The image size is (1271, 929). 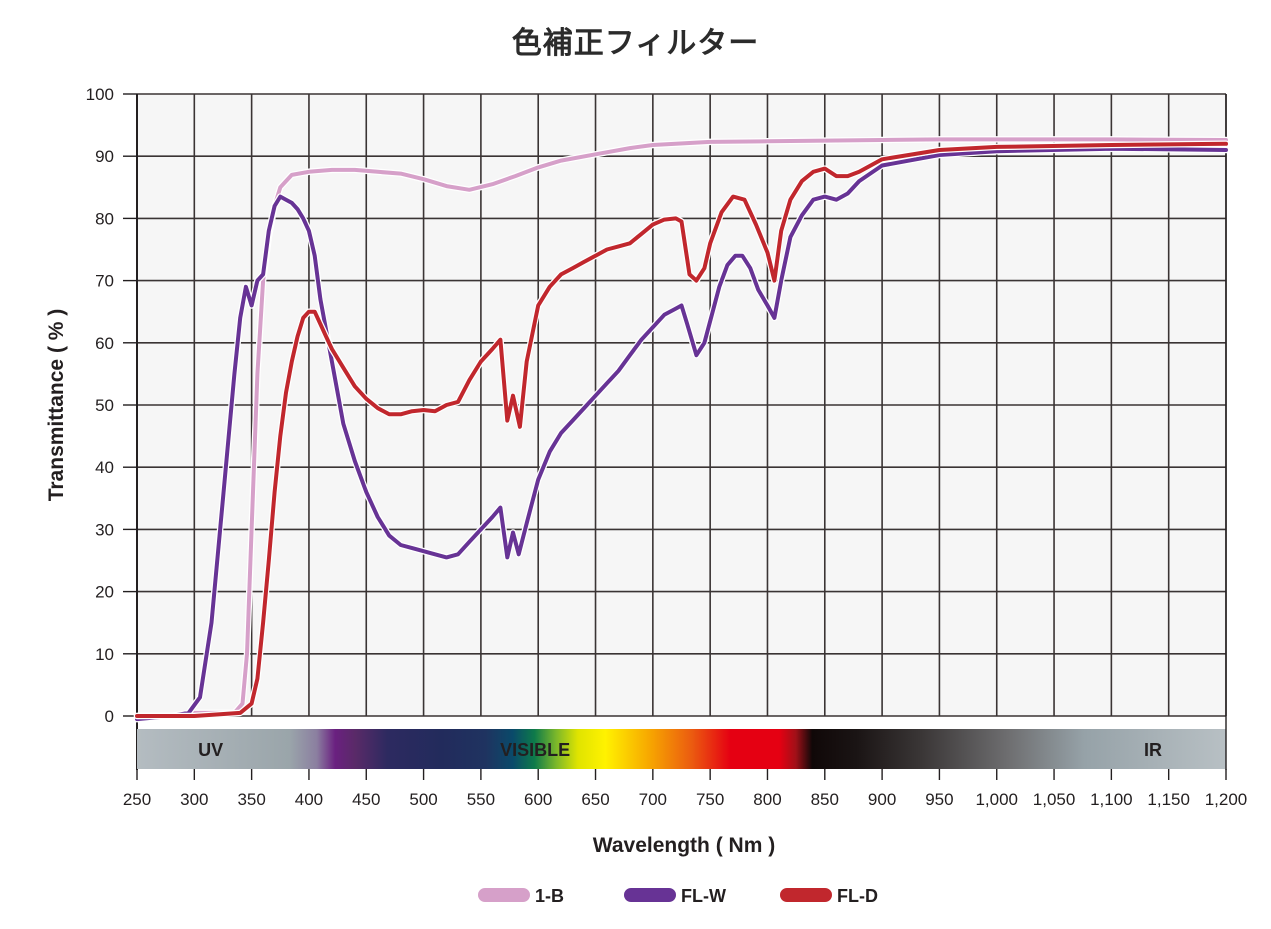 I want to click on spectrum-band-label: IR, so click(x=1153, y=750).